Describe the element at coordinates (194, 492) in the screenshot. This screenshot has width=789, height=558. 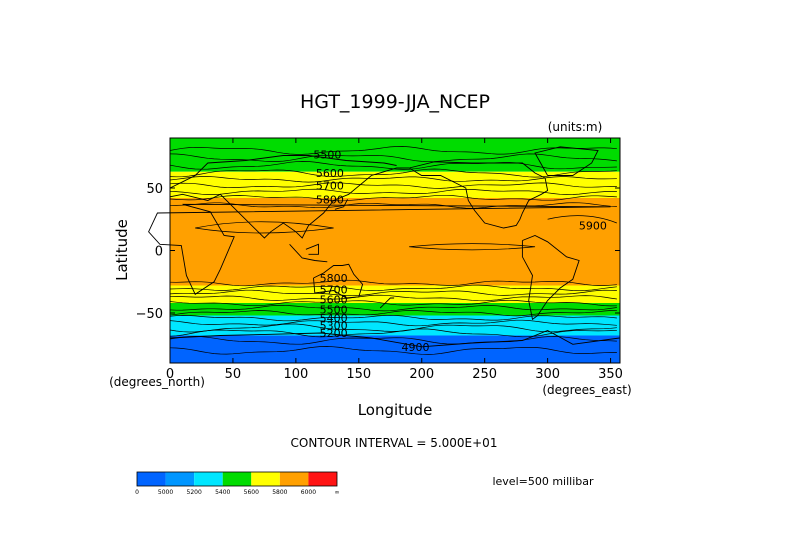
I see `colorbar-tick-label: 5200` at that location.